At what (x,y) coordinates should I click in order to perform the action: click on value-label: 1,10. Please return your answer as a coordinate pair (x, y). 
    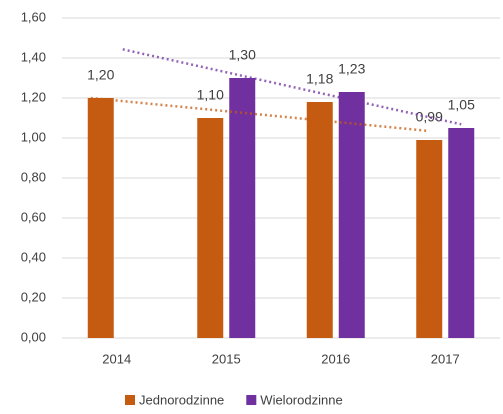
    Looking at the image, I should click on (210, 95).